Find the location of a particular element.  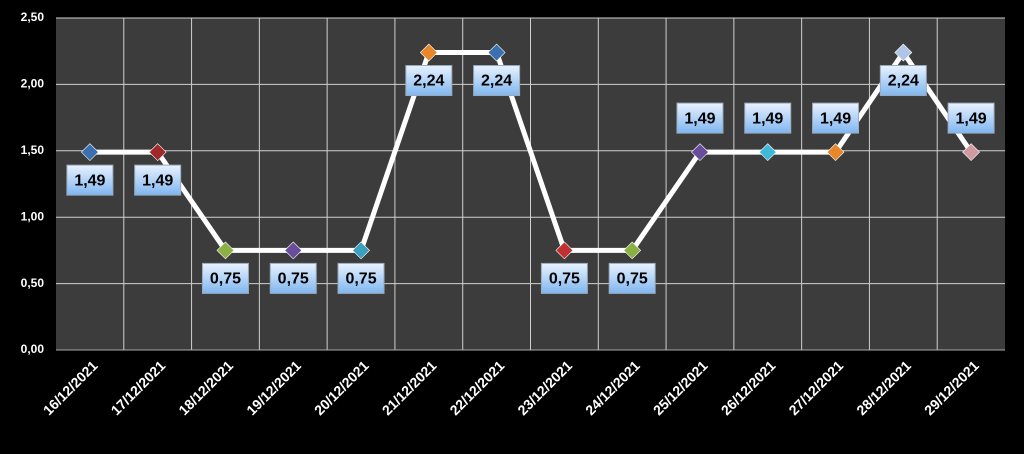

y-tick-label: 1,50 is located at coordinates (33, 150).